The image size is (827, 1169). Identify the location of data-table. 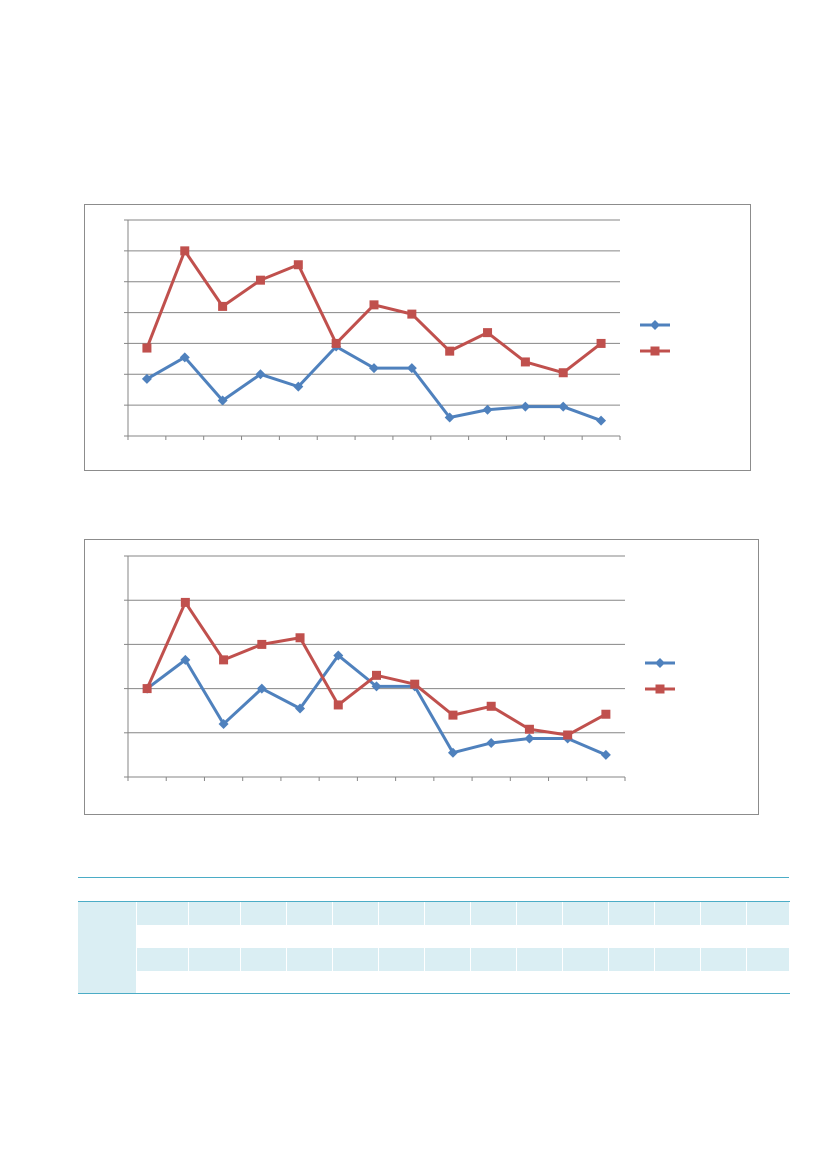
(434, 935).